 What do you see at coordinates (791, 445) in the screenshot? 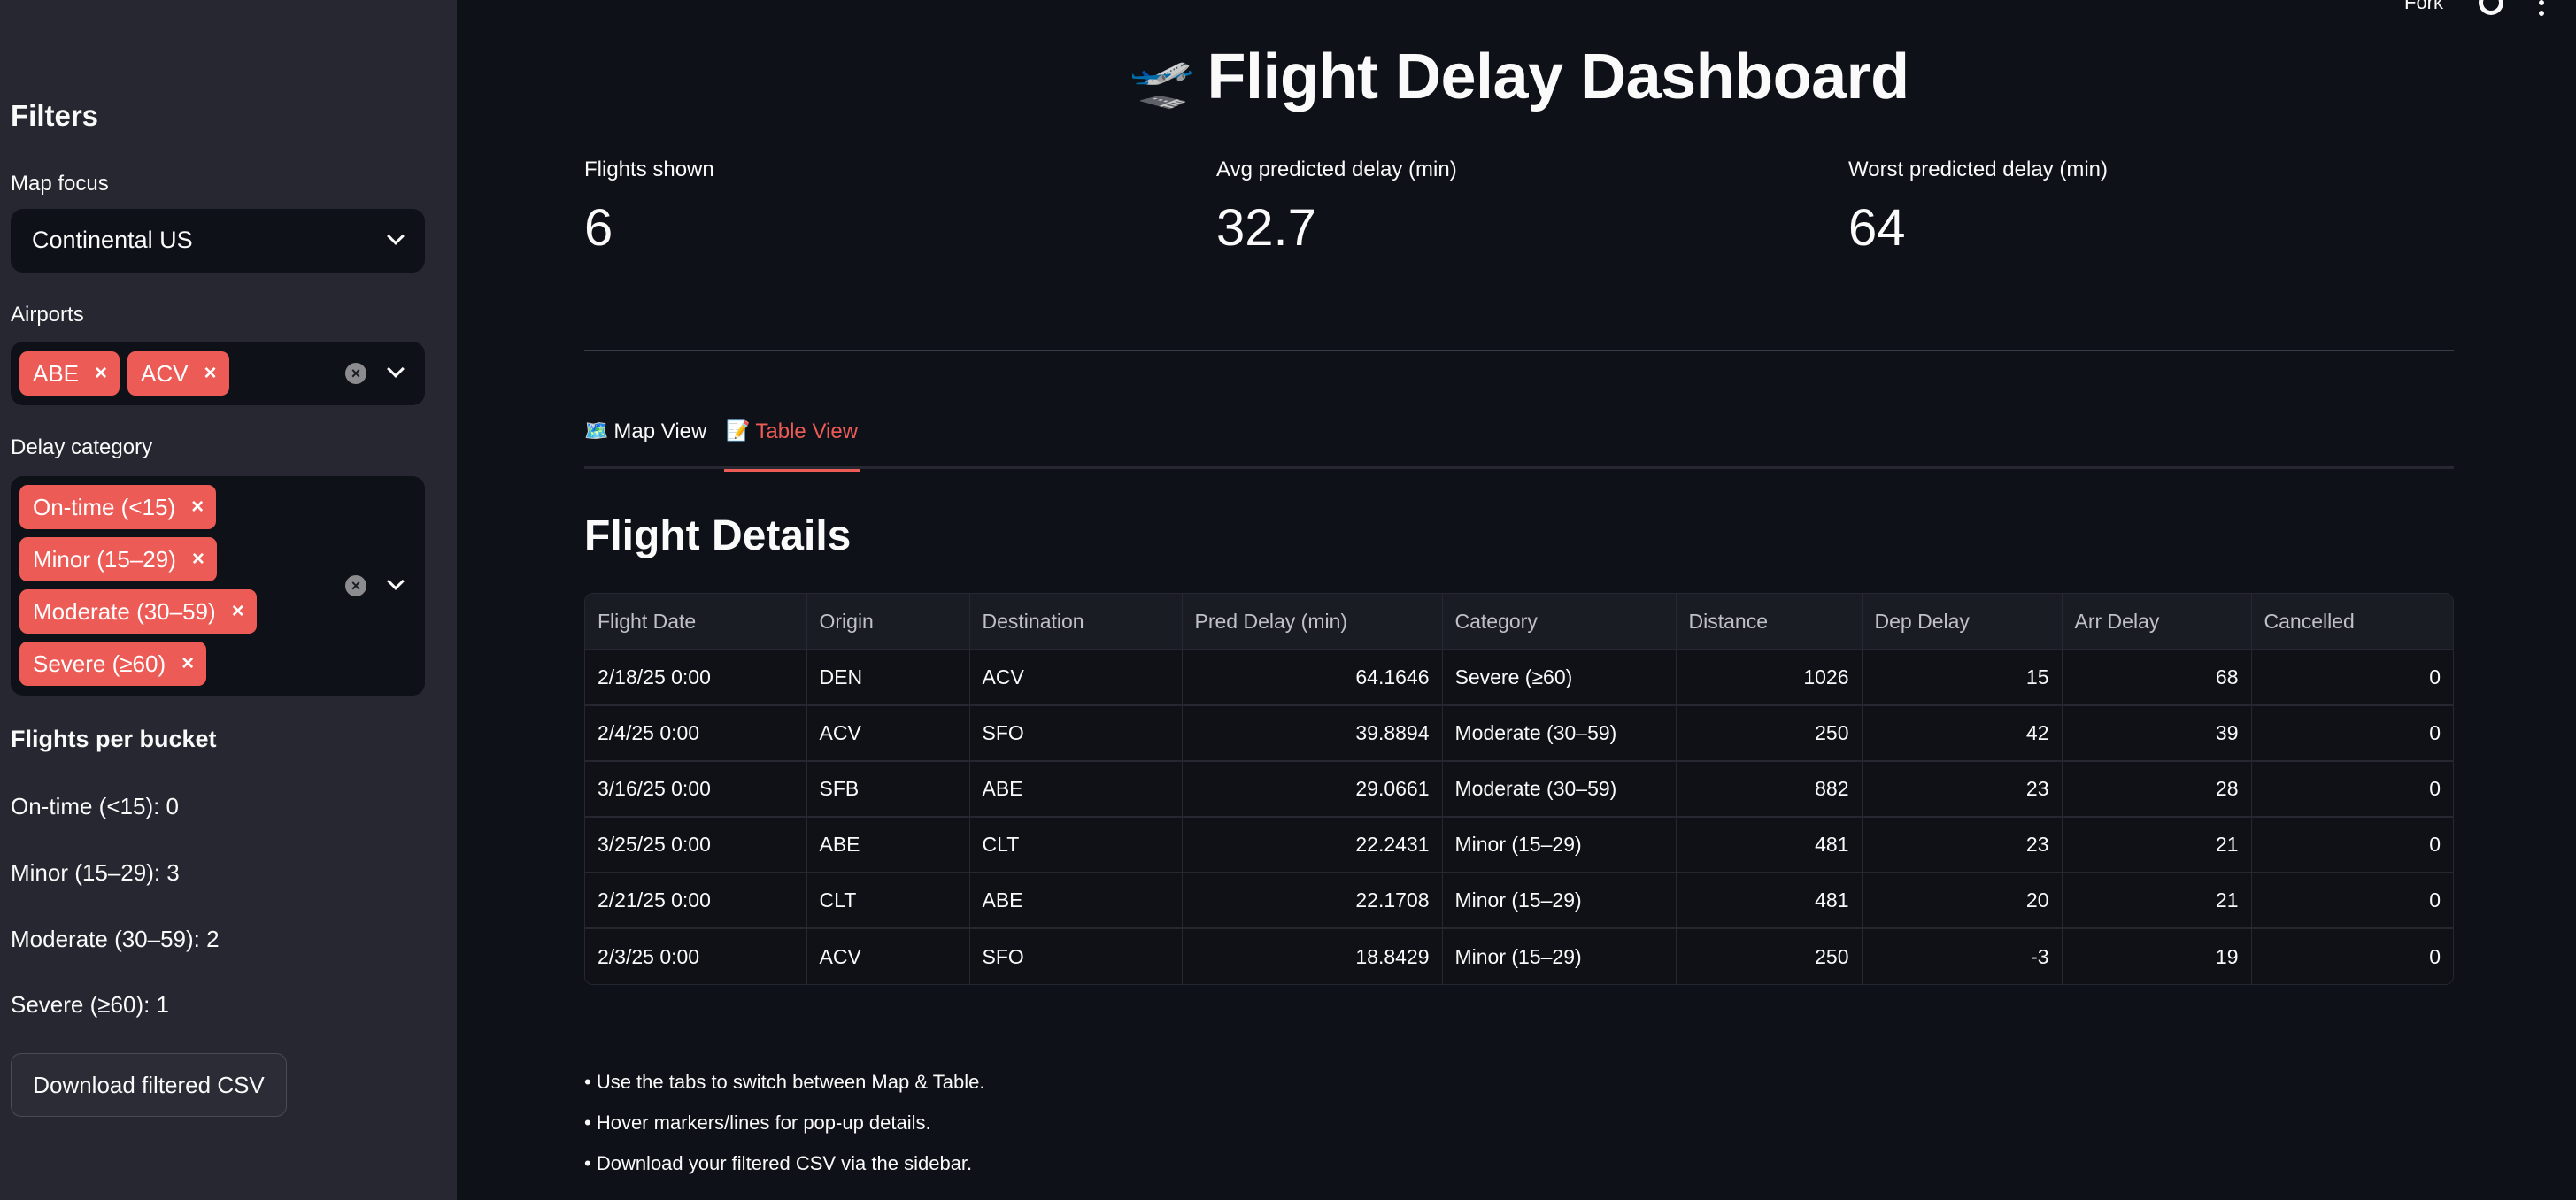
I see `tab-table-view: 📝 Table View` at bounding box center [791, 445].